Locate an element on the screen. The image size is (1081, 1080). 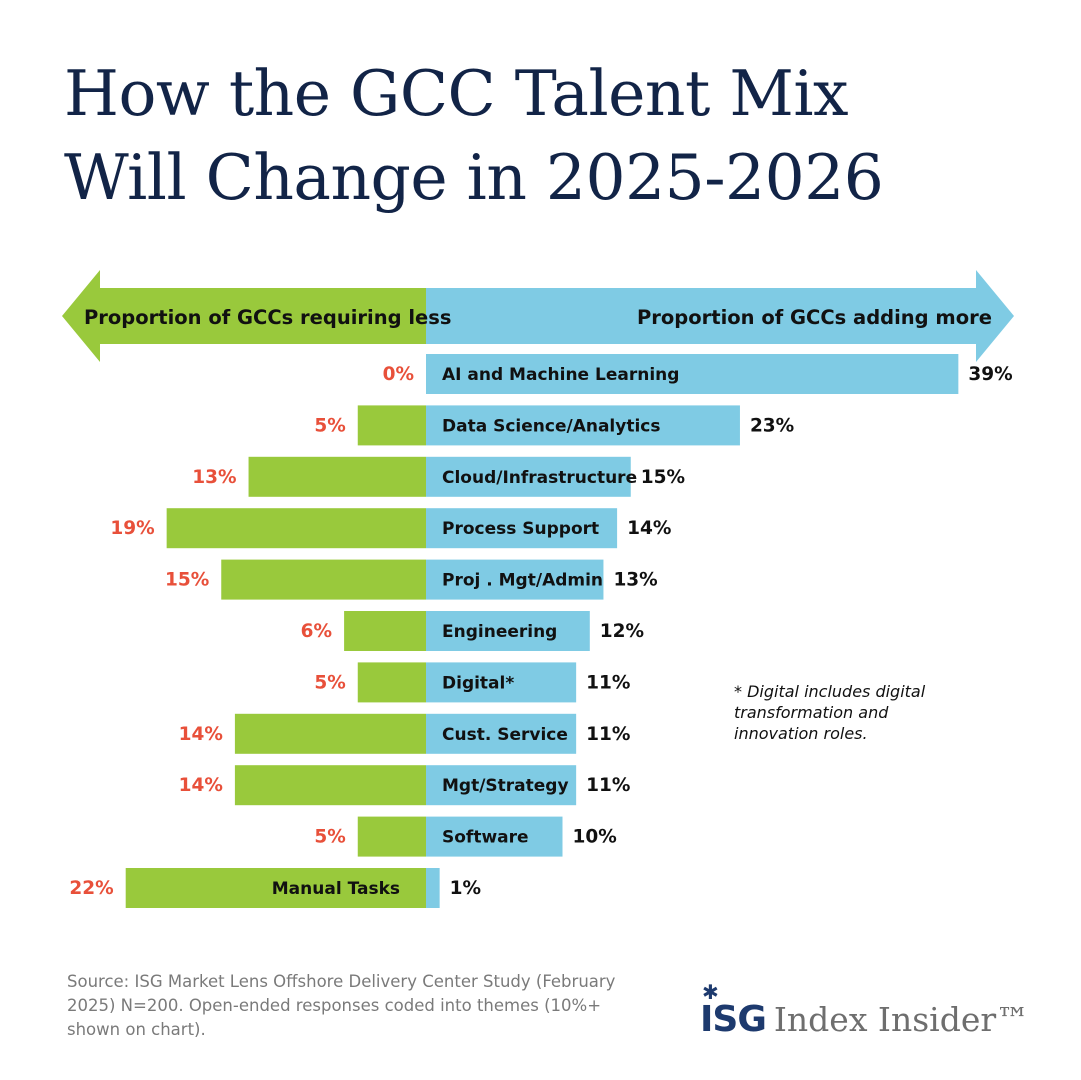
title-line-2: Will Change in 2025-2026 is located at coordinates (474, 177).